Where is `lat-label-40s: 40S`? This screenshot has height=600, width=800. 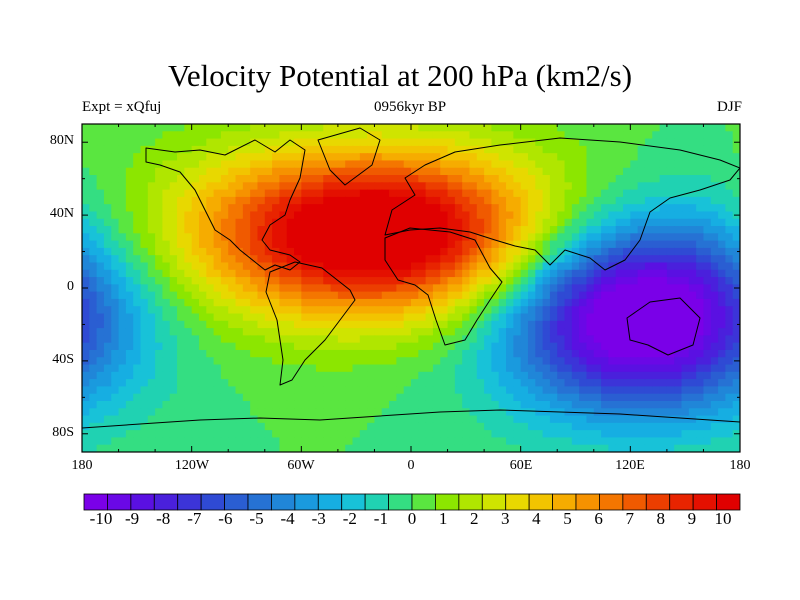
lat-label-40s: 40S is located at coordinates (63, 359).